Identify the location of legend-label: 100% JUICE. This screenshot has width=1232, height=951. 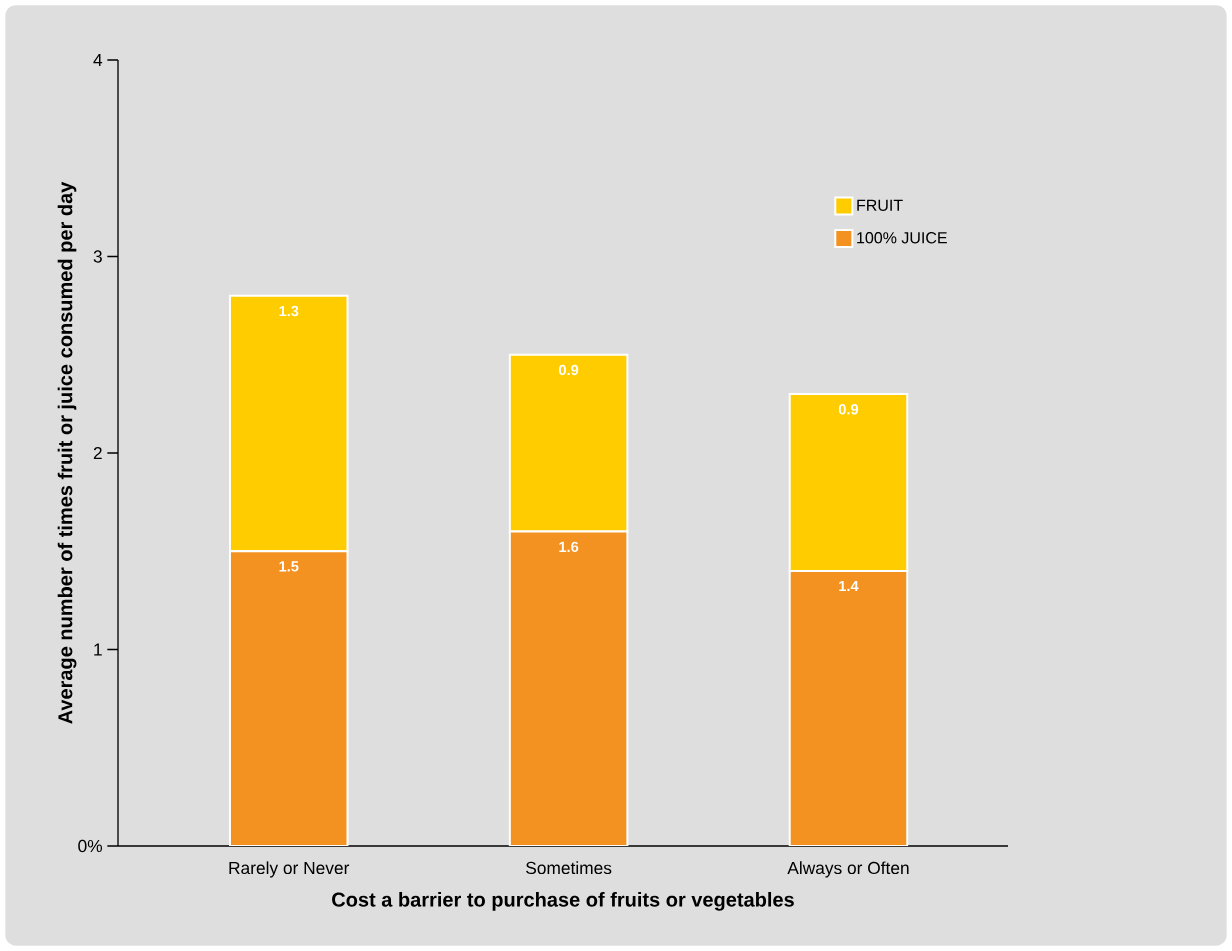
(902, 238).